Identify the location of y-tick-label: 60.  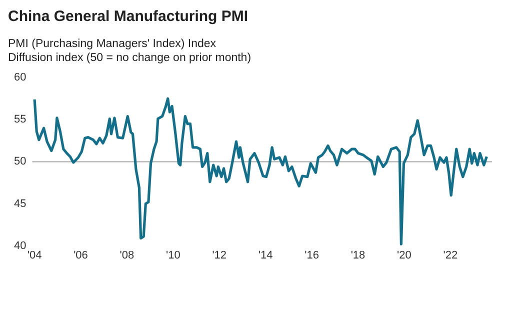
(20, 78).